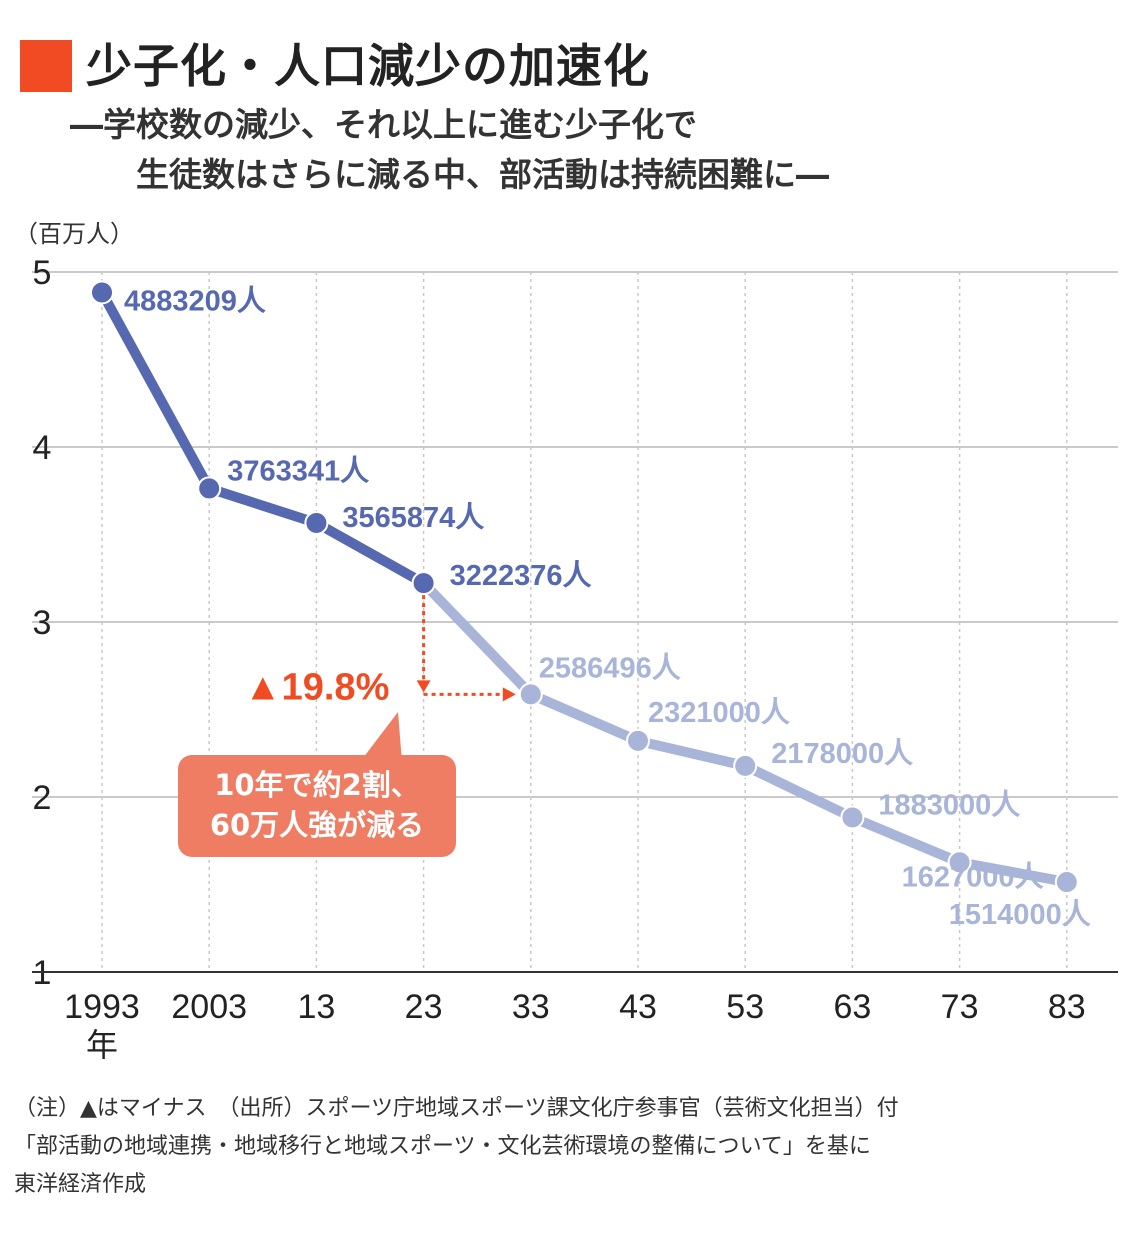 Image resolution: width=1140 pixels, height=1249 pixels. Describe the element at coordinates (638, 1007) in the screenshot. I see `x-tick-label: 43` at that location.